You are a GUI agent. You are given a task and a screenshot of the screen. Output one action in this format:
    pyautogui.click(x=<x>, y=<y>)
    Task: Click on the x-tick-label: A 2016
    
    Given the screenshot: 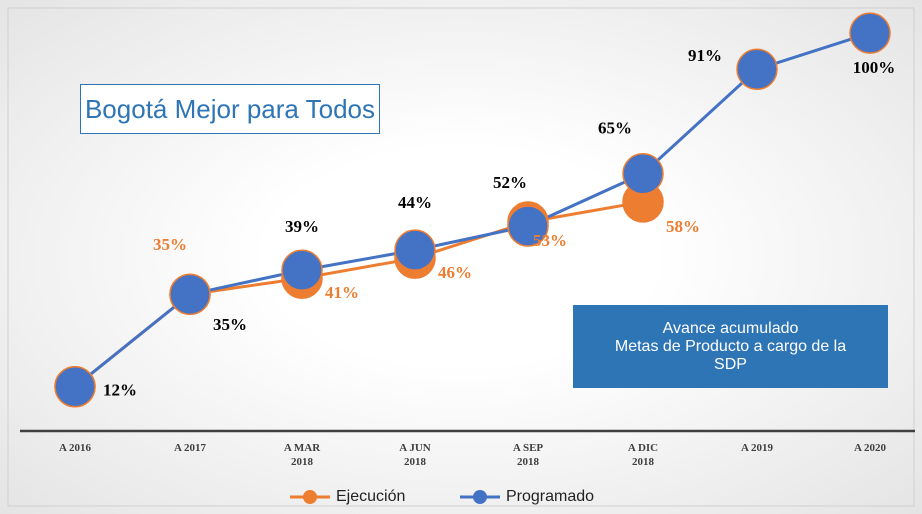 What is the action you would take?
    pyautogui.click(x=75, y=448)
    